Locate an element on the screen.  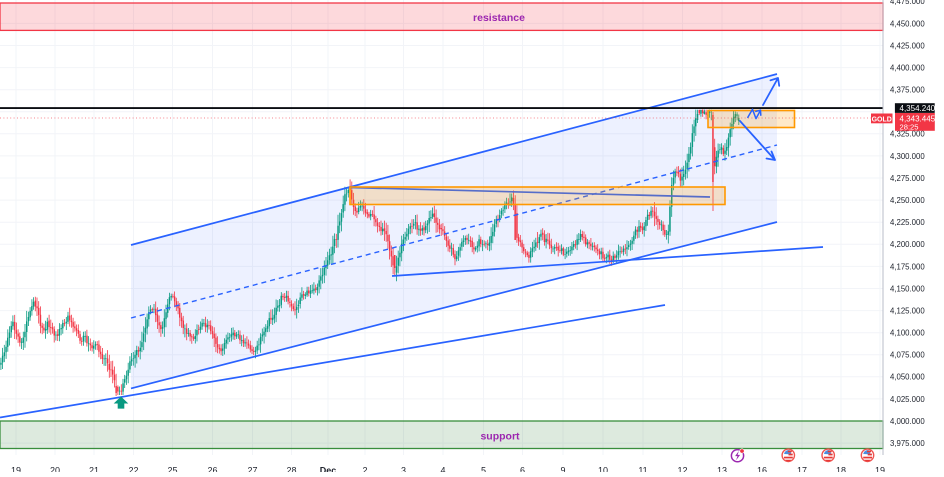
svg-text: 17 is located at coordinates (802, 469).